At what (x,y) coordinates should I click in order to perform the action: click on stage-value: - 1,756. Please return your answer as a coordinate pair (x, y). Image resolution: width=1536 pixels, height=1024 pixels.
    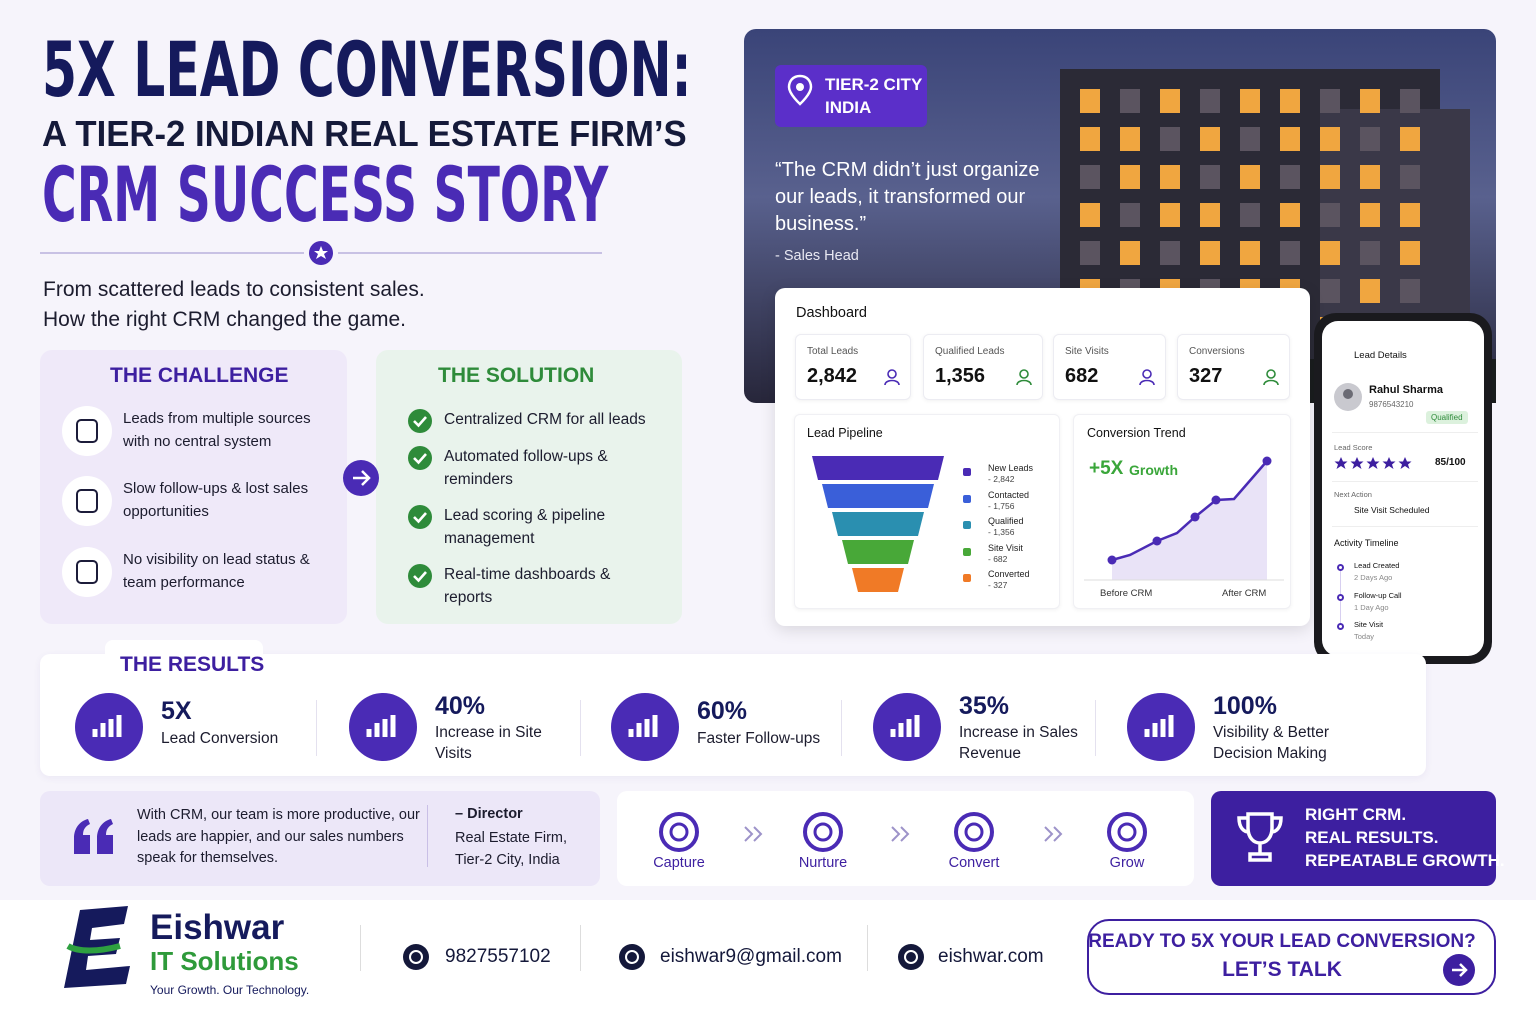
    Looking at the image, I should click on (1001, 505).